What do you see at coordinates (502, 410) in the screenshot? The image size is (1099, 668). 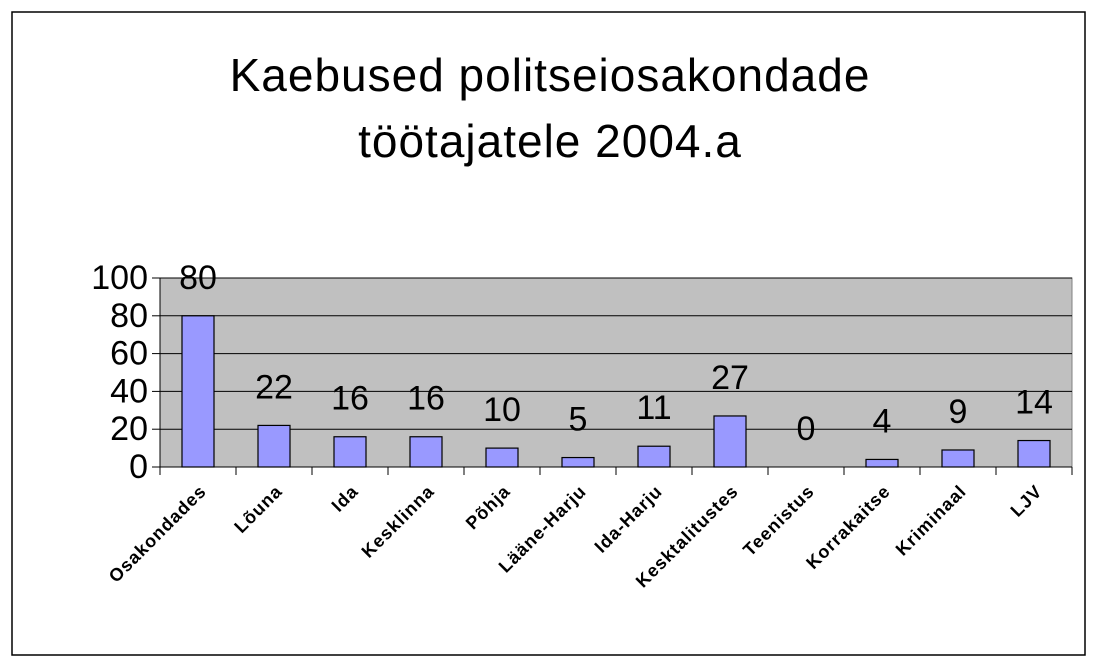 I see `data-label: 10` at bounding box center [502, 410].